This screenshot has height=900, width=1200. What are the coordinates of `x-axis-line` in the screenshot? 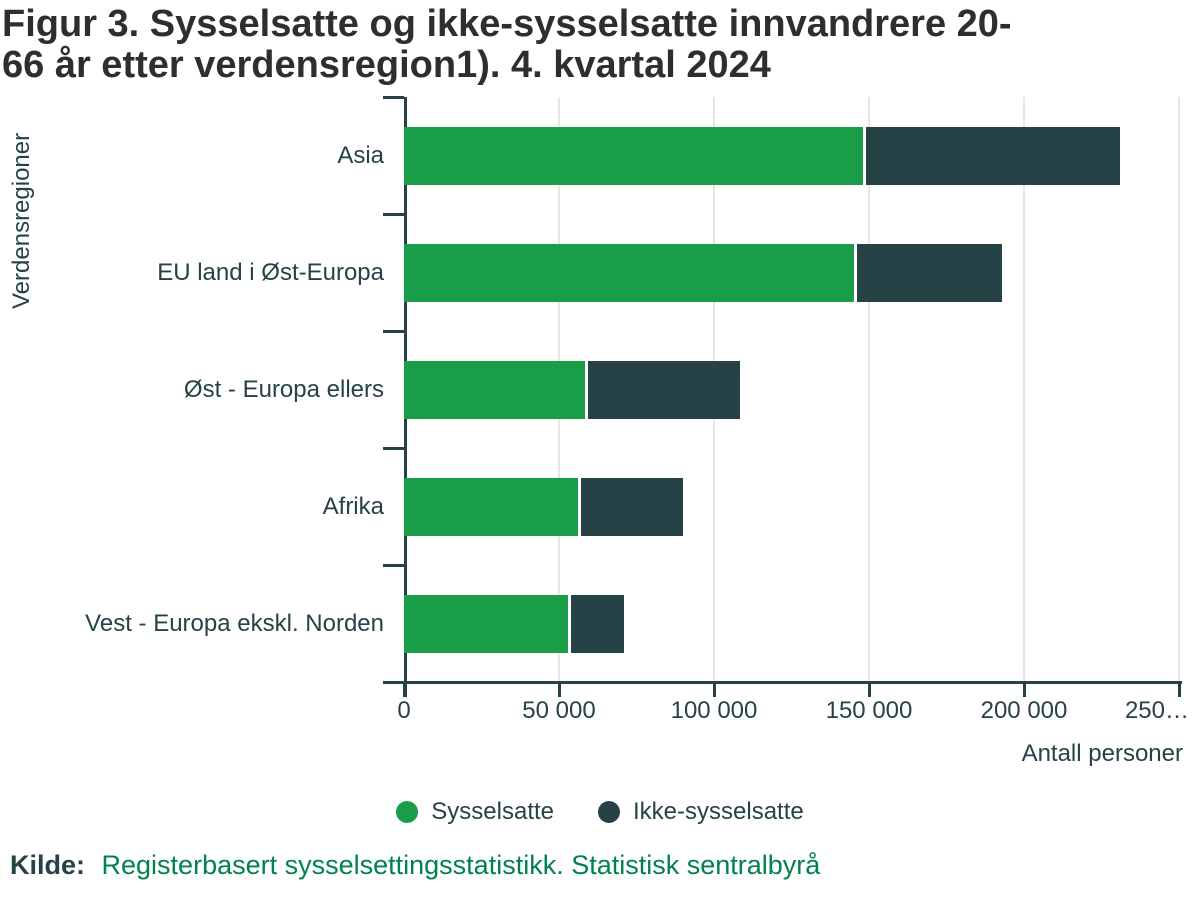 It's located at (782, 682).